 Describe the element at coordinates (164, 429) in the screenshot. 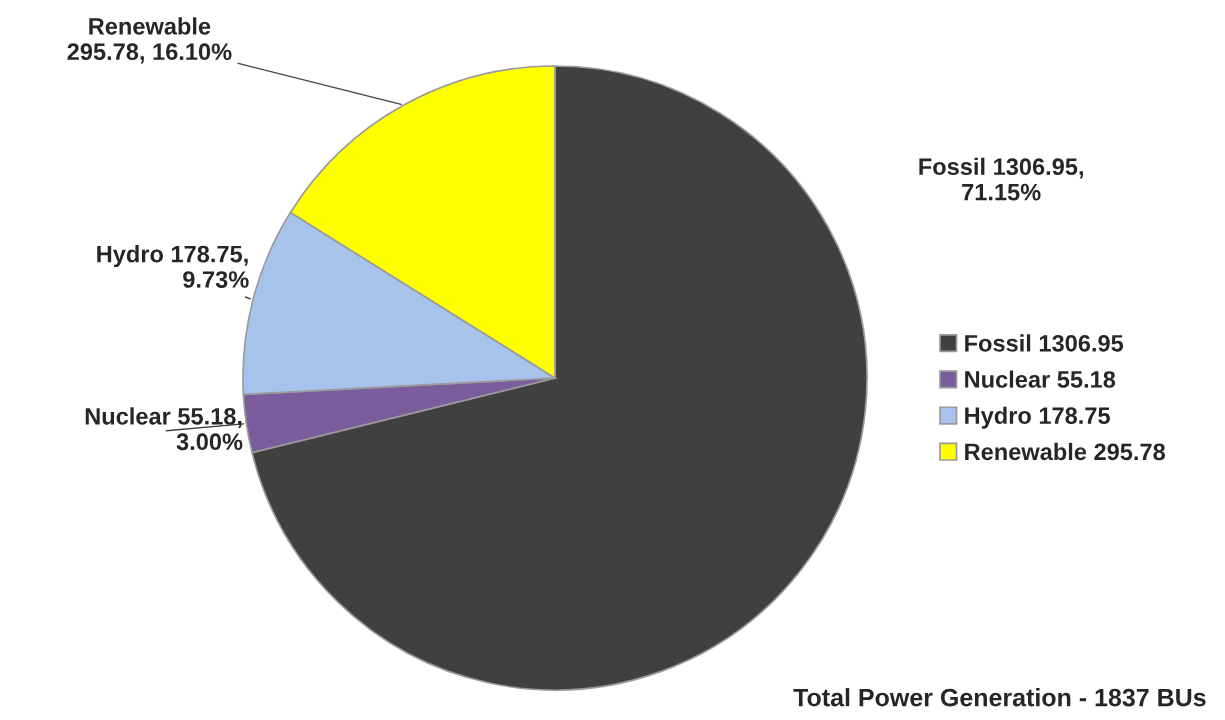

I see `data-label: Nuclear 55.18, 3.00%` at that location.